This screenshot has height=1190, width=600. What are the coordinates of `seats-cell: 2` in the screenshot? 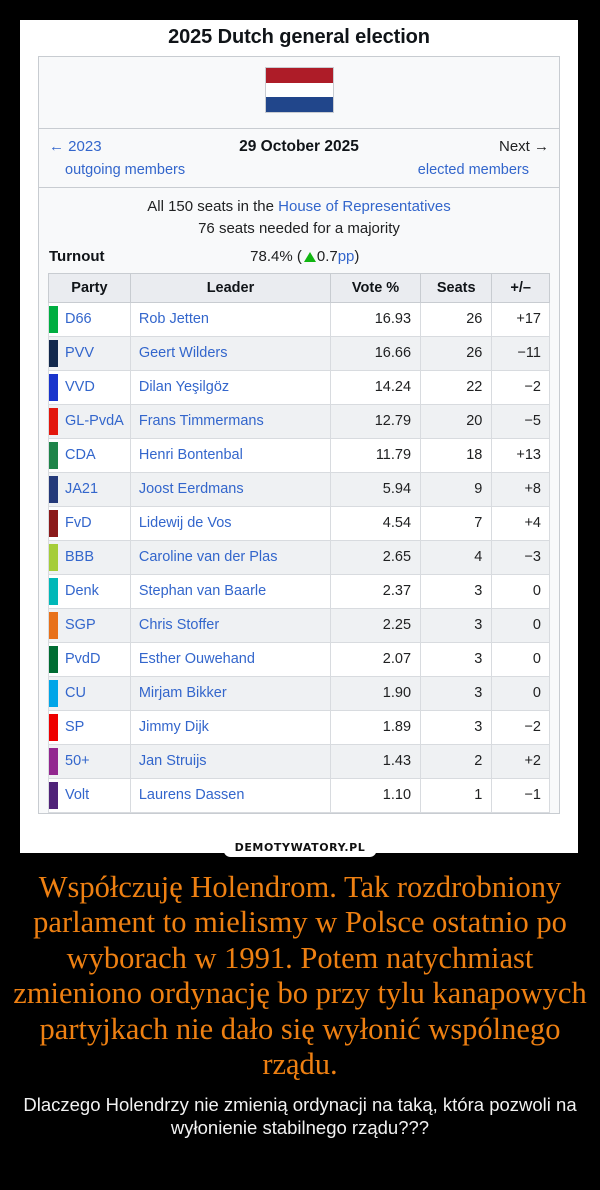 It's located at (456, 761).